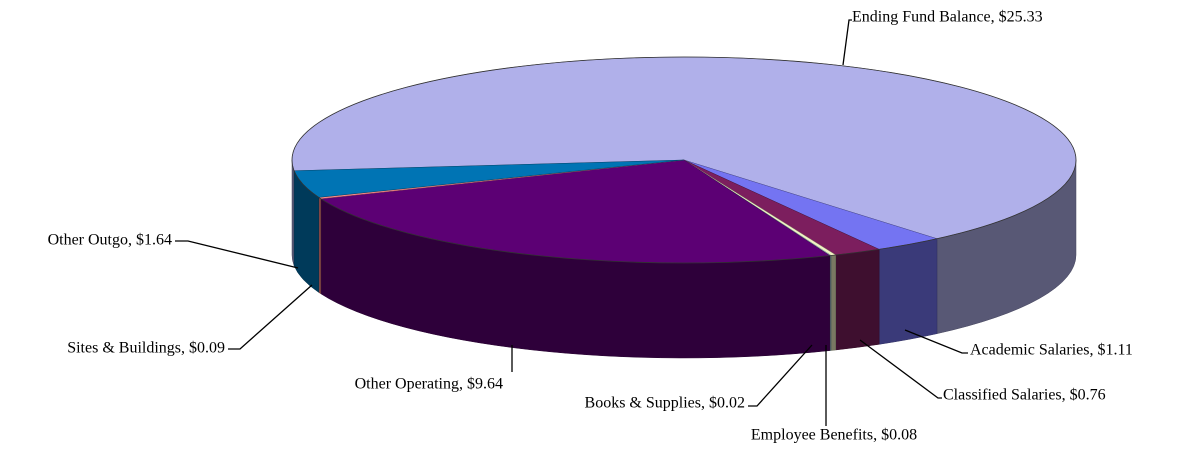  What do you see at coordinates (947, 17) in the screenshot?
I see `slice-label: Ending Fund Balance, $25.33` at bounding box center [947, 17].